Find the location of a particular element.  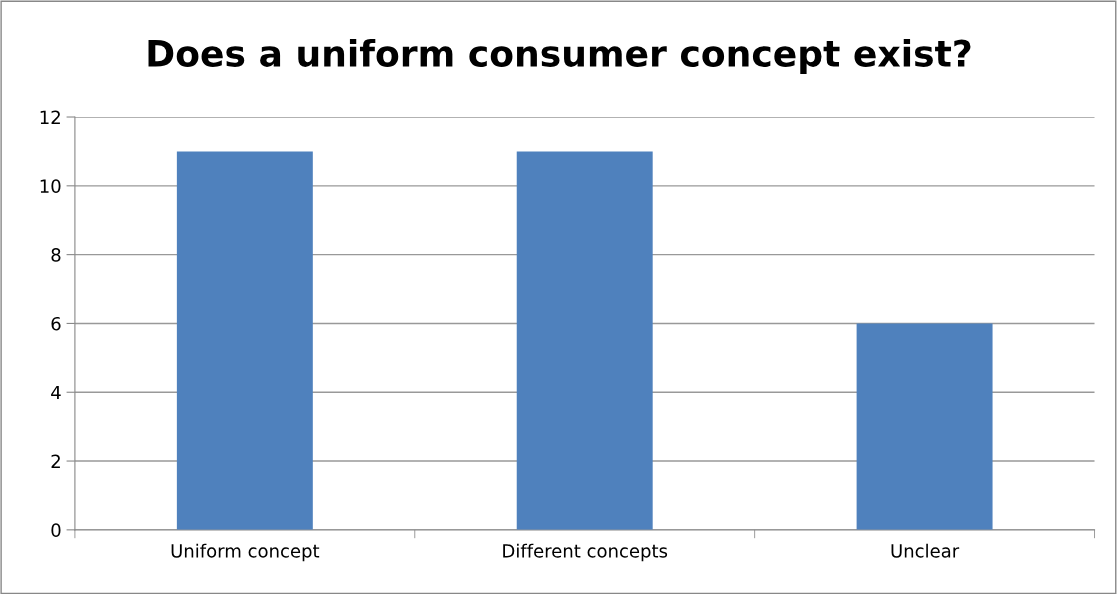

y-tick-label: 2 is located at coordinates (55, 461).